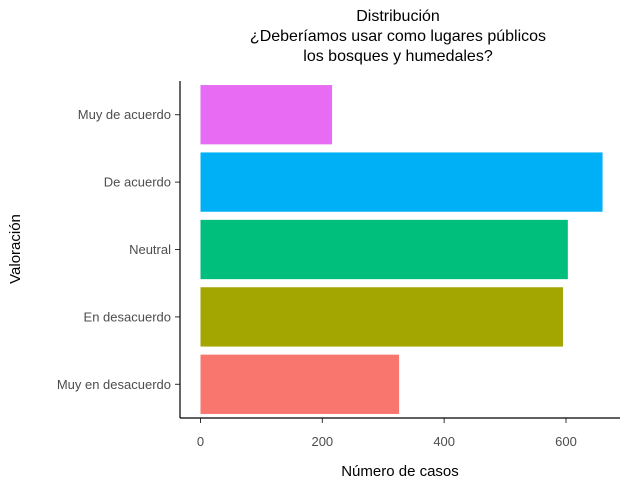 The image size is (629, 488). Describe the element at coordinates (137, 182) in the screenshot. I see `y-tick-label: De acuerdo` at that location.